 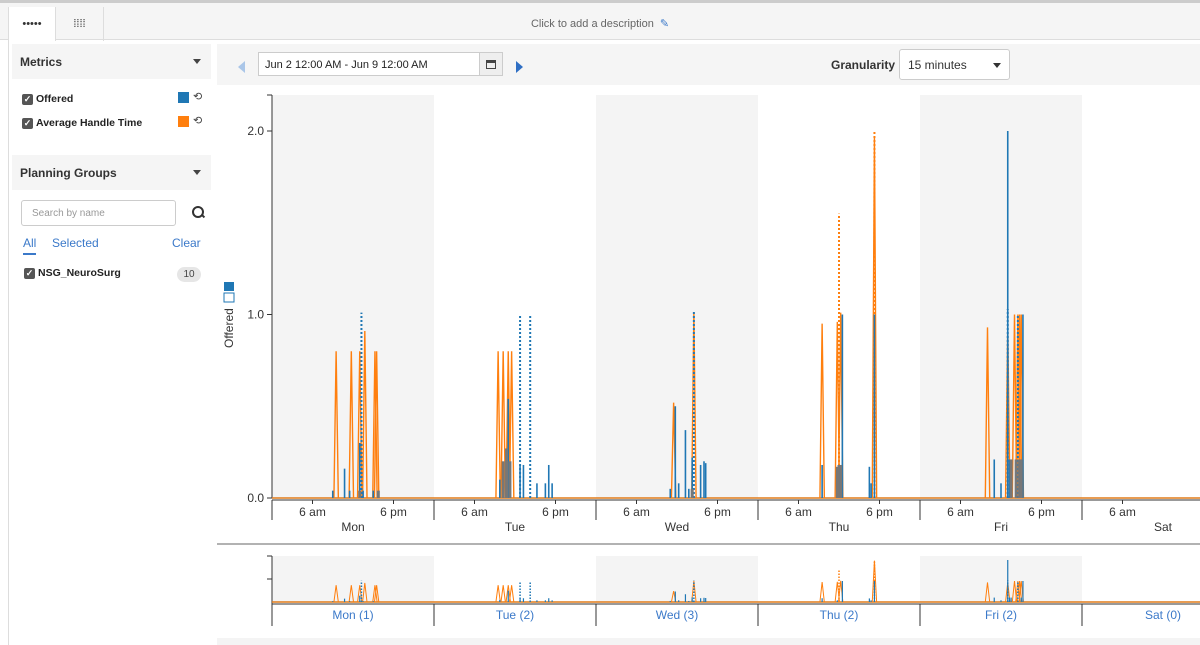 I want to click on offered-color-swatch, so click(x=183, y=97).